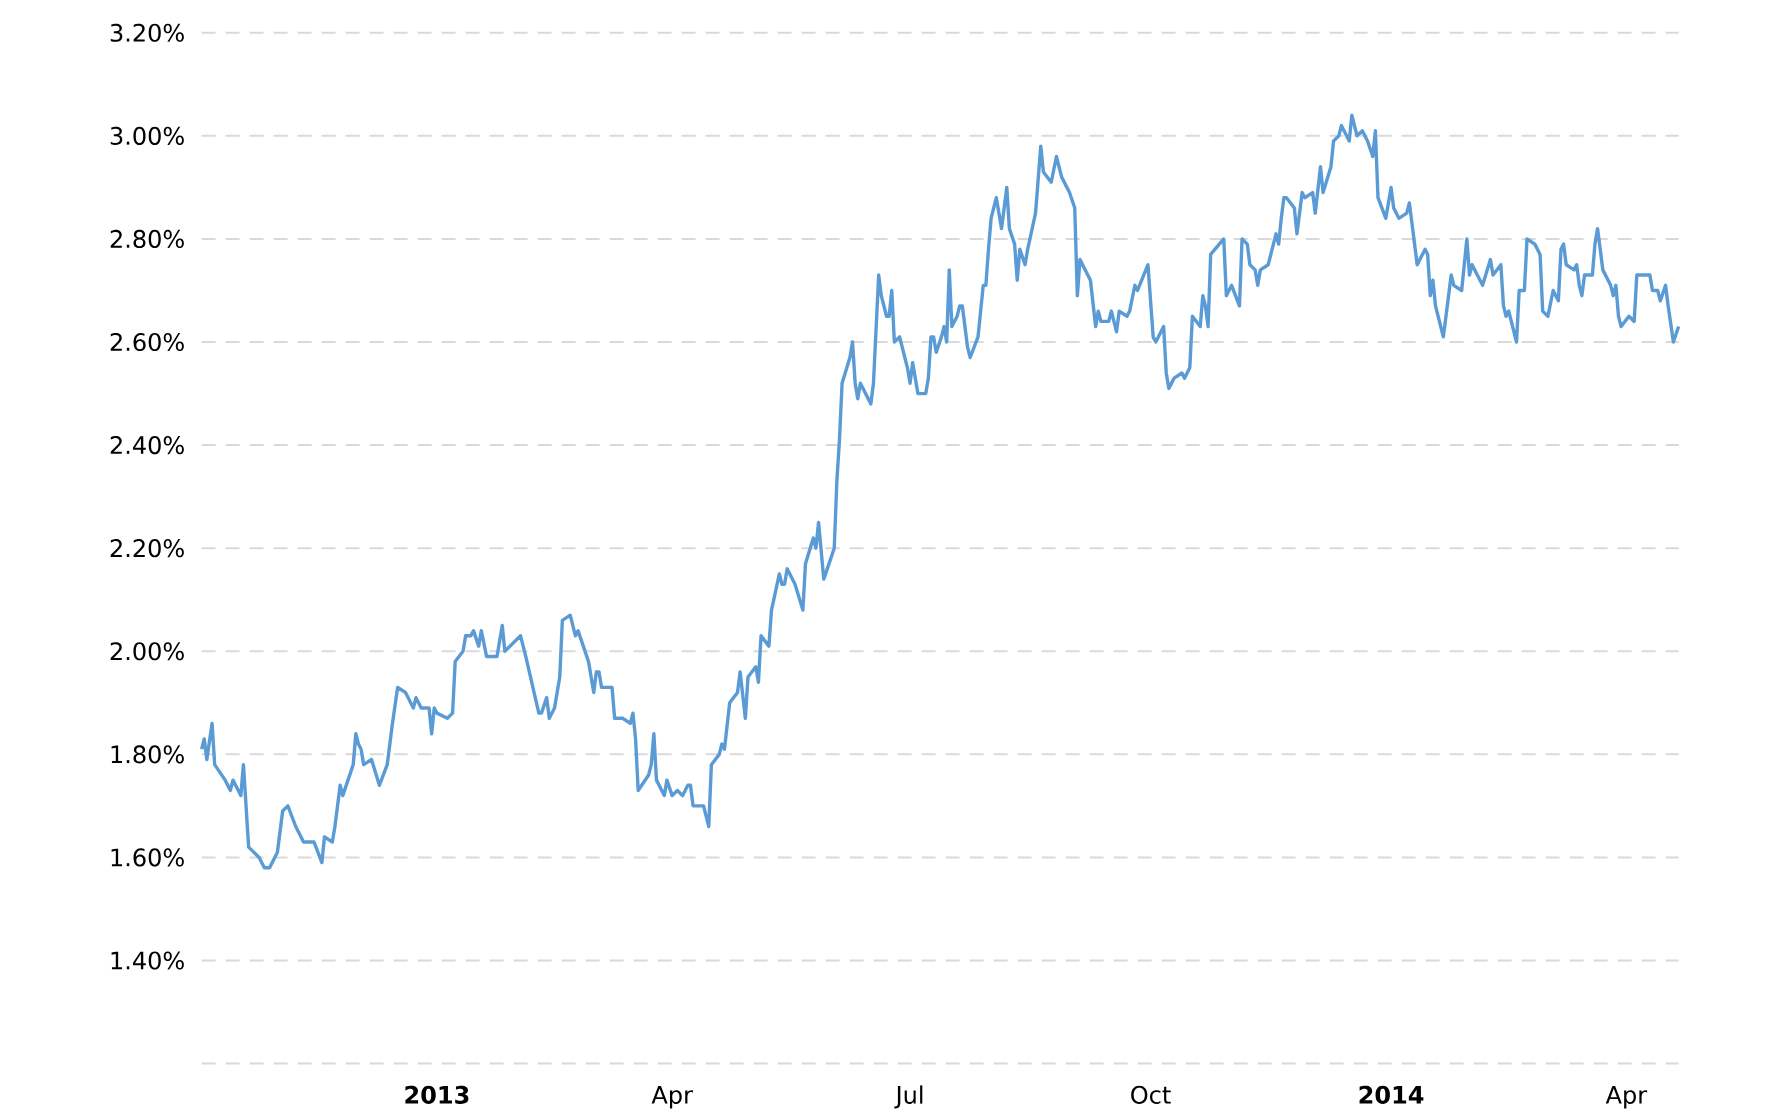 The height and width of the screenshot is (1120, 1776). Describe the element at coordinates (147, 754) in the screenshot. I see `y-tick-label: 1.80%` at that location.